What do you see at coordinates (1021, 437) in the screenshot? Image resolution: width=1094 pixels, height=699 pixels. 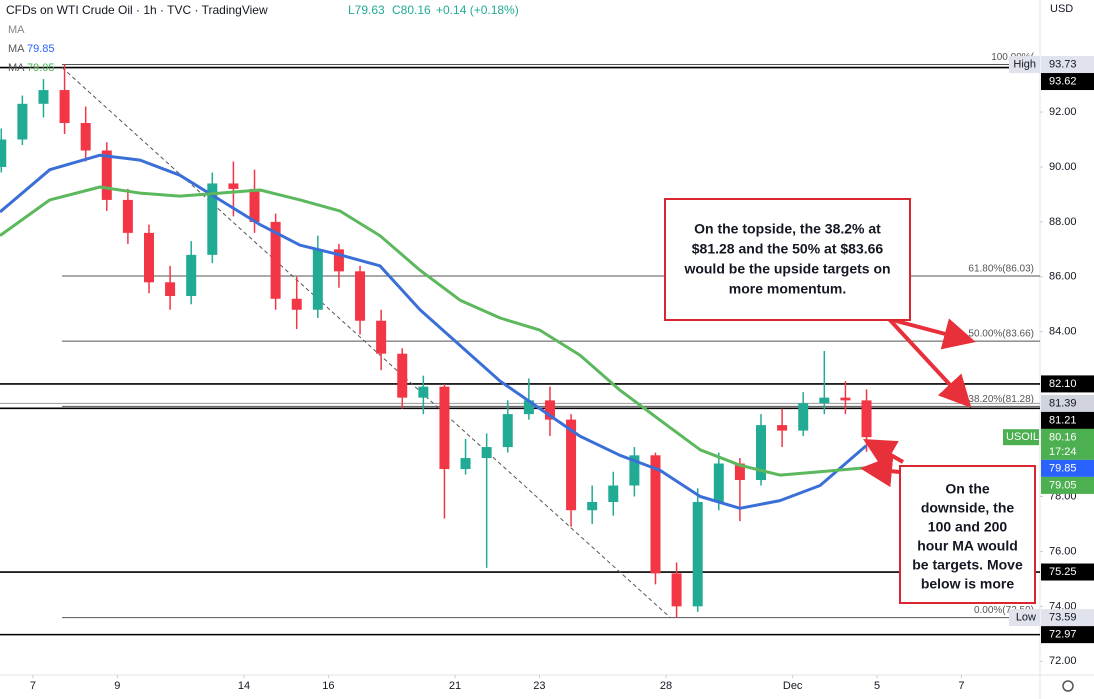 I see `symbol-tag-bg` at bounding box center [1021, 437].